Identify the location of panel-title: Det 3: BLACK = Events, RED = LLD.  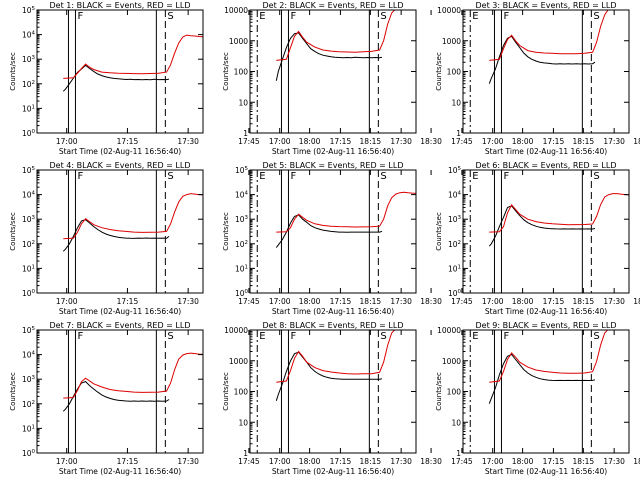
(546, 5).